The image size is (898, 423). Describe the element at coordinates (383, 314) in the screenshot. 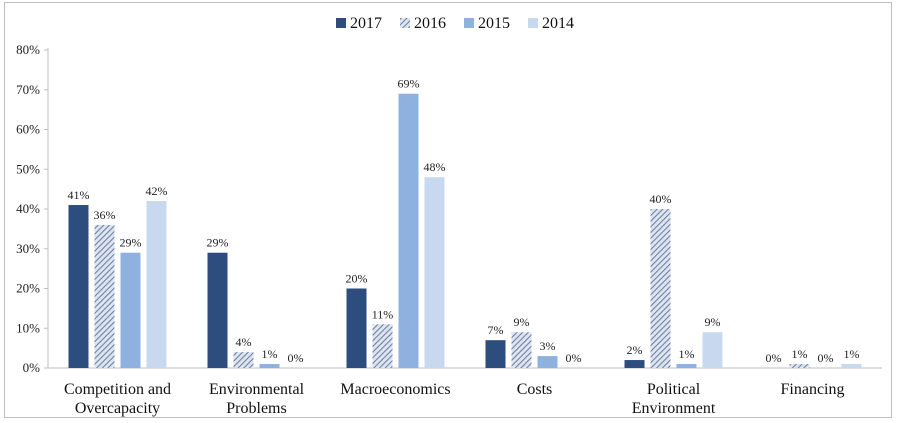

I see `data-label-2016: 11%` at that location.